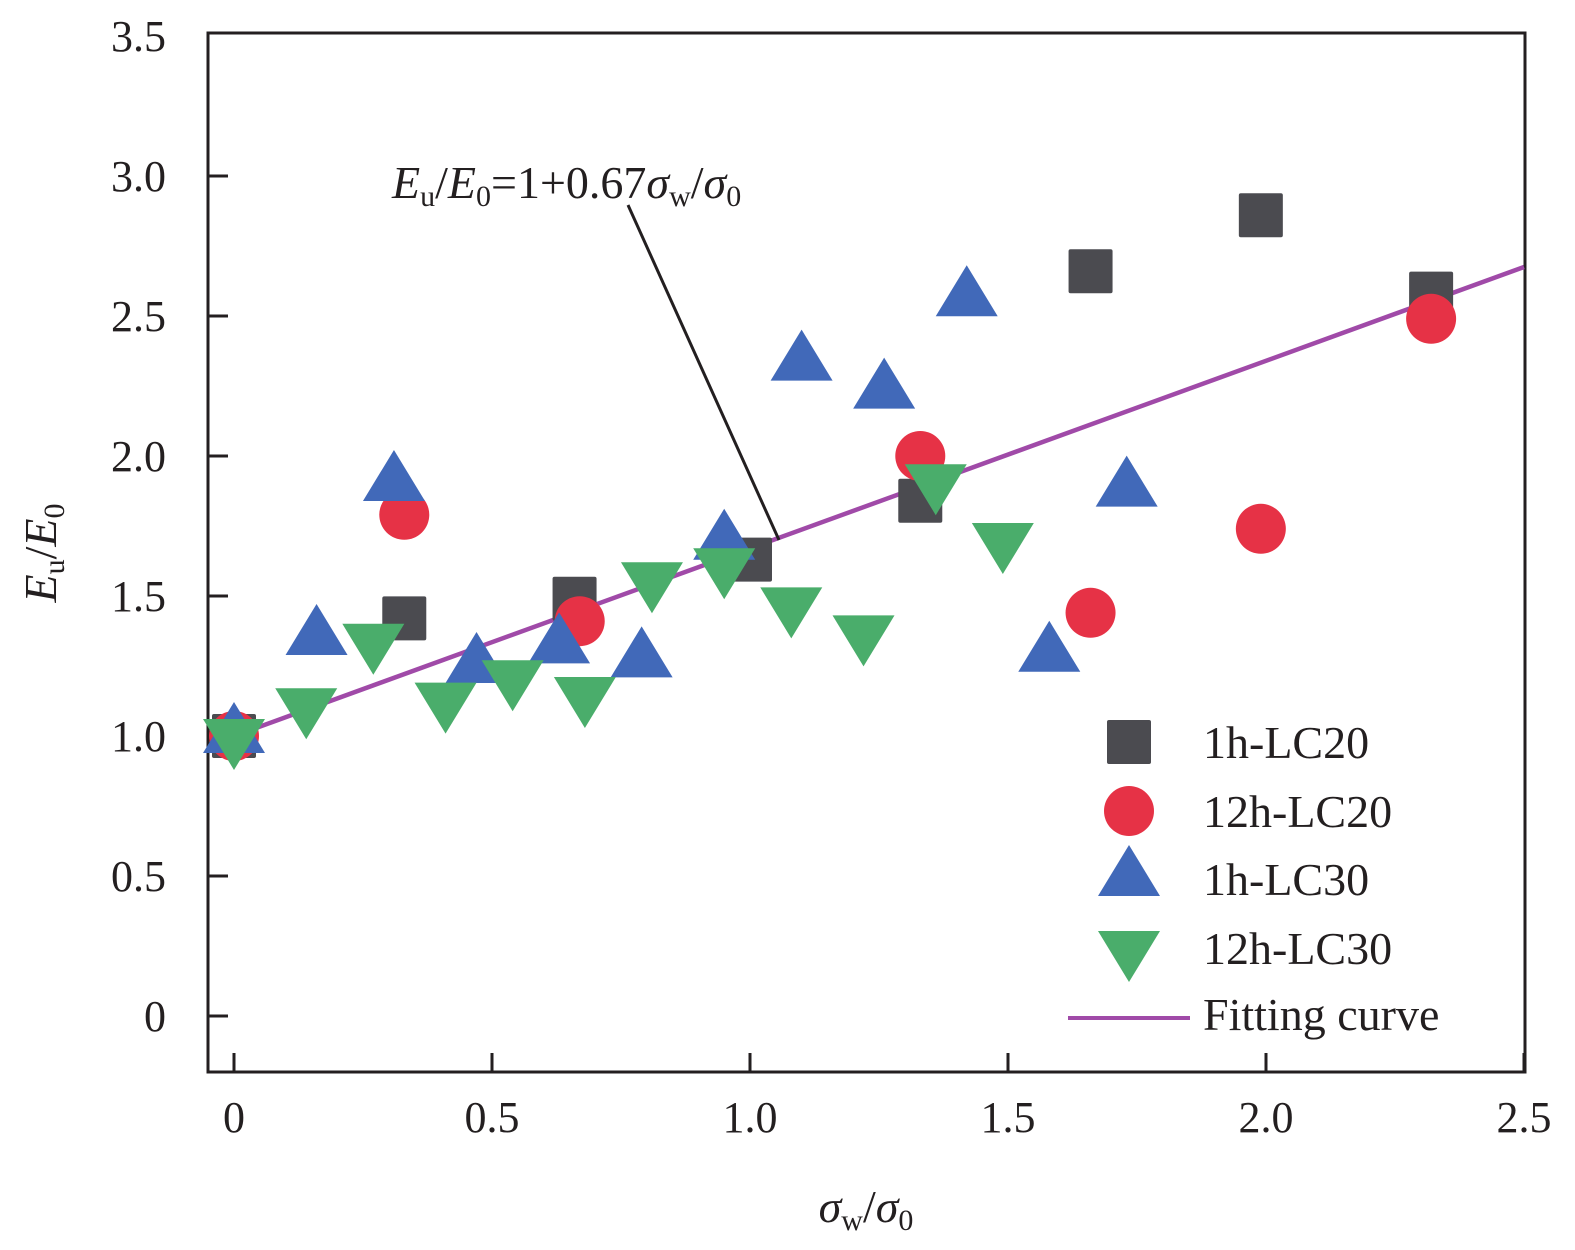 Image resolution: width=1575 pixels, height=1250 pixels. Describe the element at coordinates (427, 196) in the screenshot. I see `anno-sub-u: u` at that location.